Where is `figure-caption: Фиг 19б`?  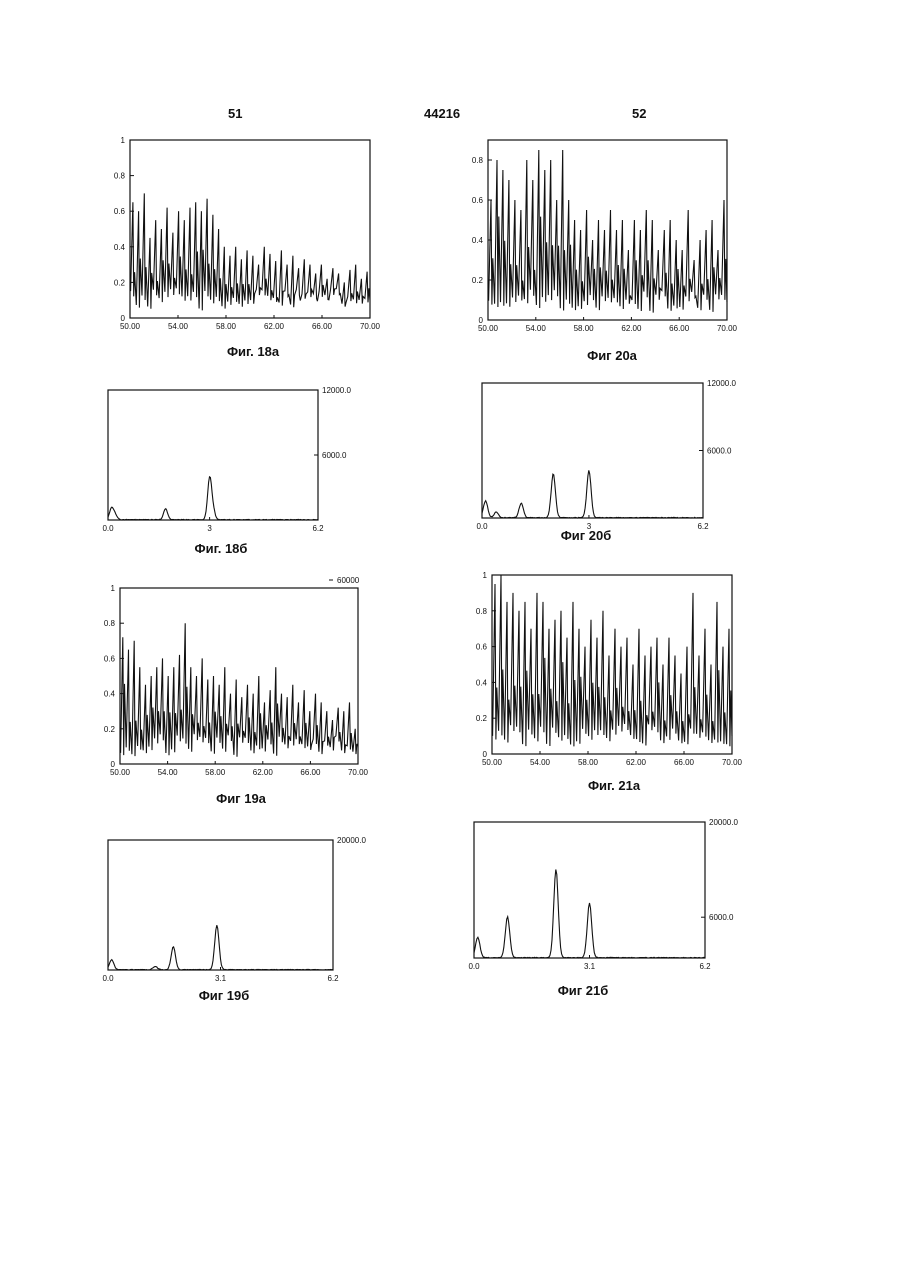 figure-caption: Фиг 19б is located at coordinates (224, 995).